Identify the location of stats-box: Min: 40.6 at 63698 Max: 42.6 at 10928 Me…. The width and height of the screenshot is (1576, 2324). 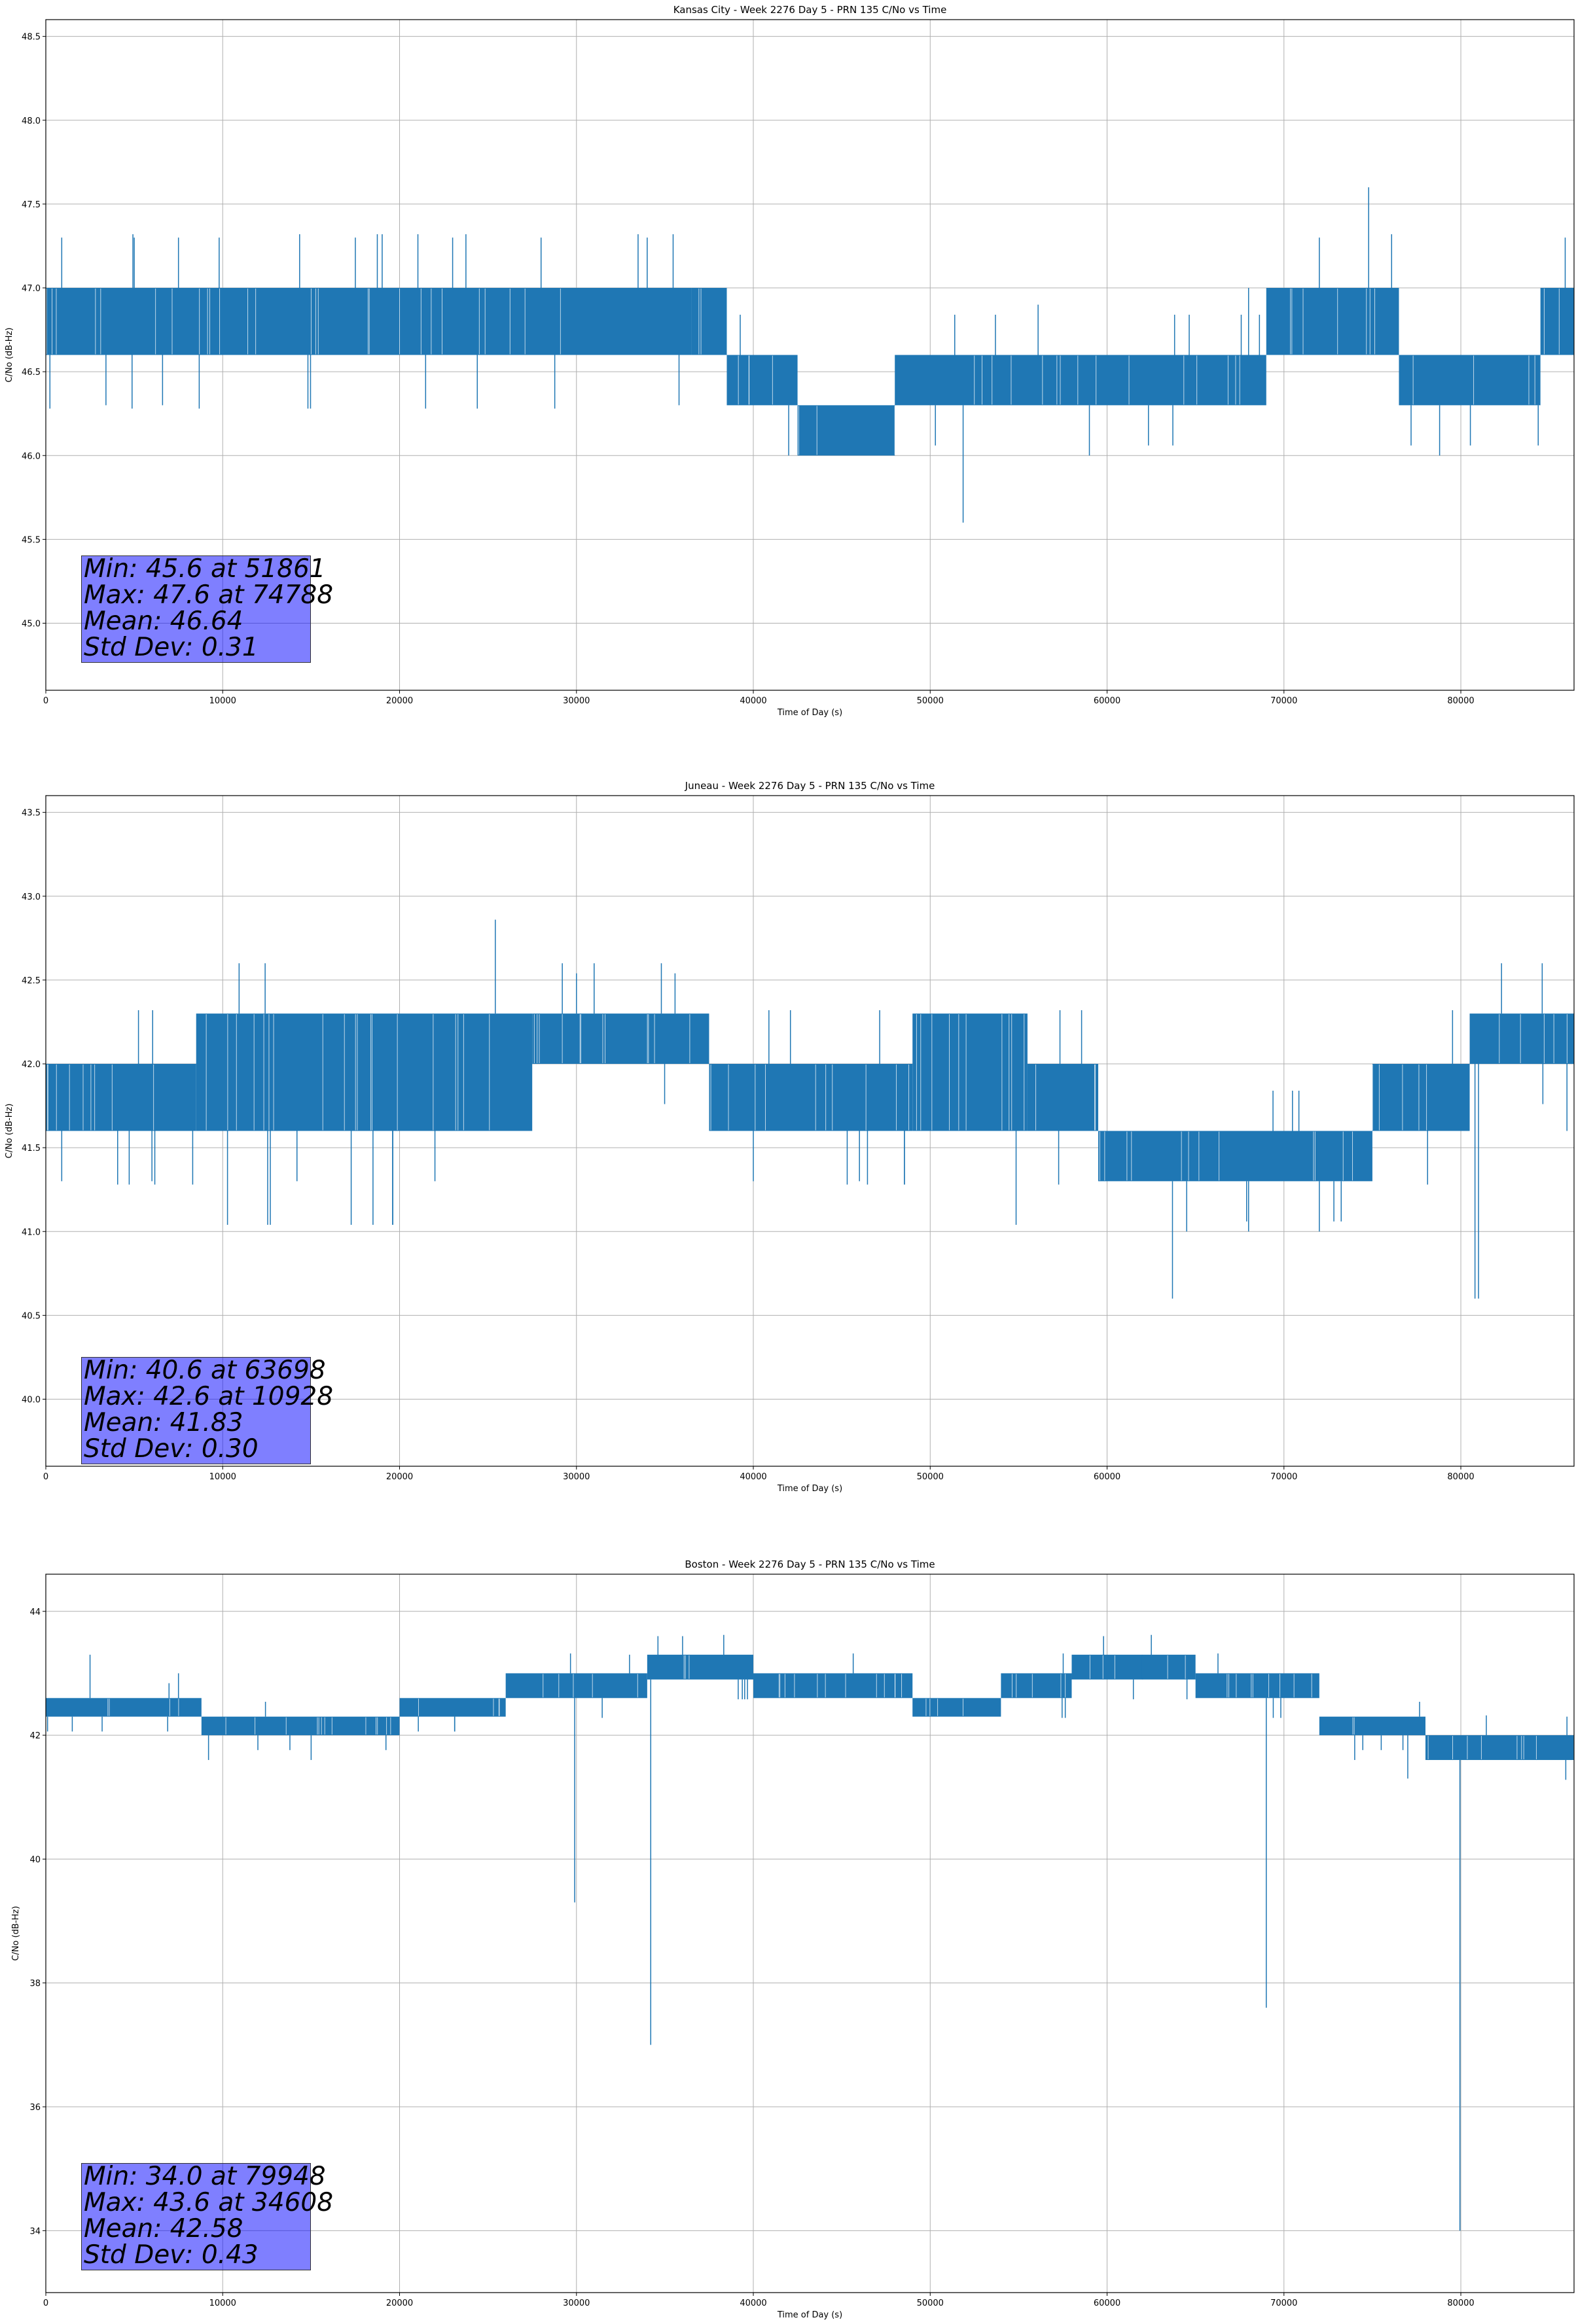
(207, 1410).